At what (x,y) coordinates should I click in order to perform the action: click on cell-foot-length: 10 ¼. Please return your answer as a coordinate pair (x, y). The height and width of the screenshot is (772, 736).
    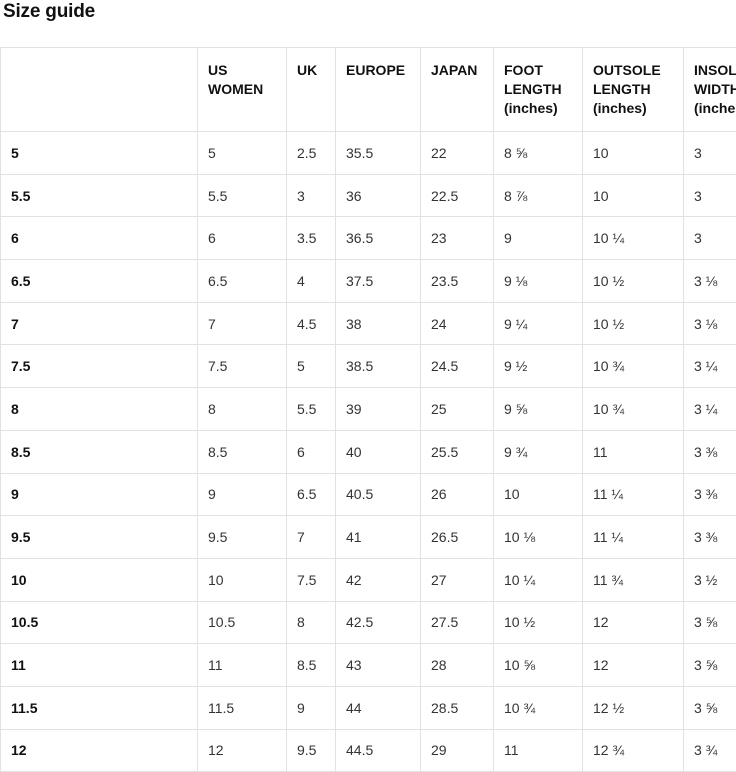
    Looking at the image, I should click on (538, 579).